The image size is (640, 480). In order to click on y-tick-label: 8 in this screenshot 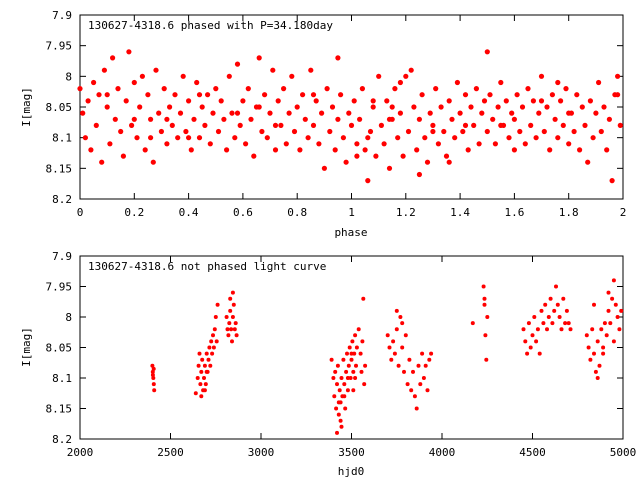, I will do `click(68, 76)`.